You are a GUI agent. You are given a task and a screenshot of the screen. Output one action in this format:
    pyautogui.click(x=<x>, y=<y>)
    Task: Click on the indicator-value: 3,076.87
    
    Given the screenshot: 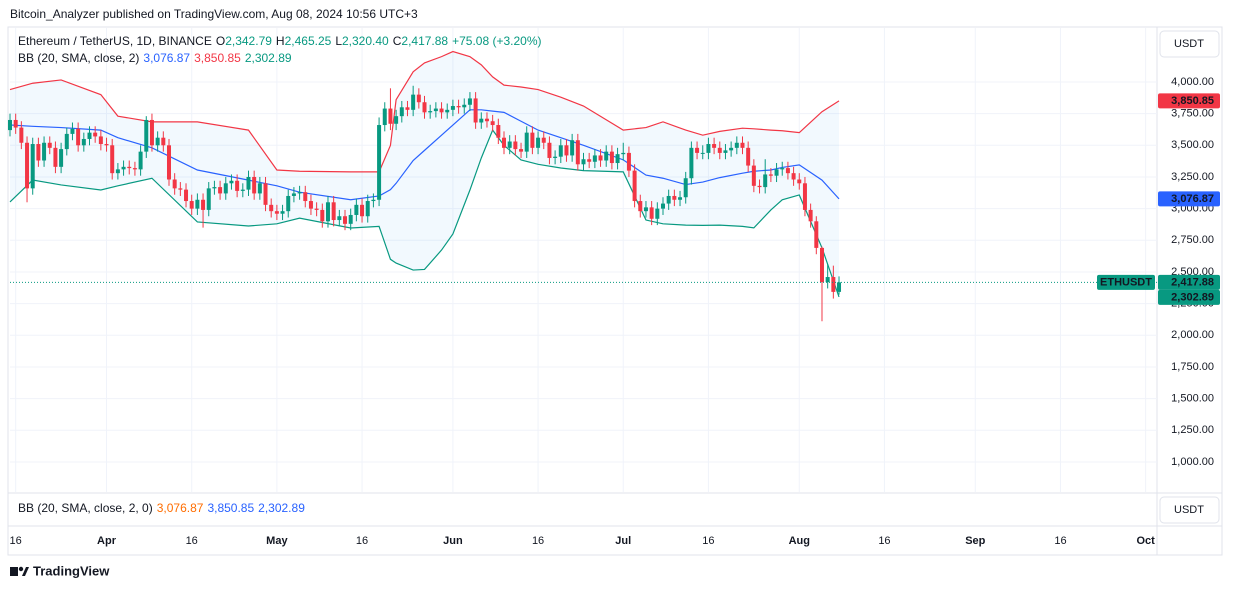 What is the action you would take?
    pyautogui.click(x=167, y=58)
    